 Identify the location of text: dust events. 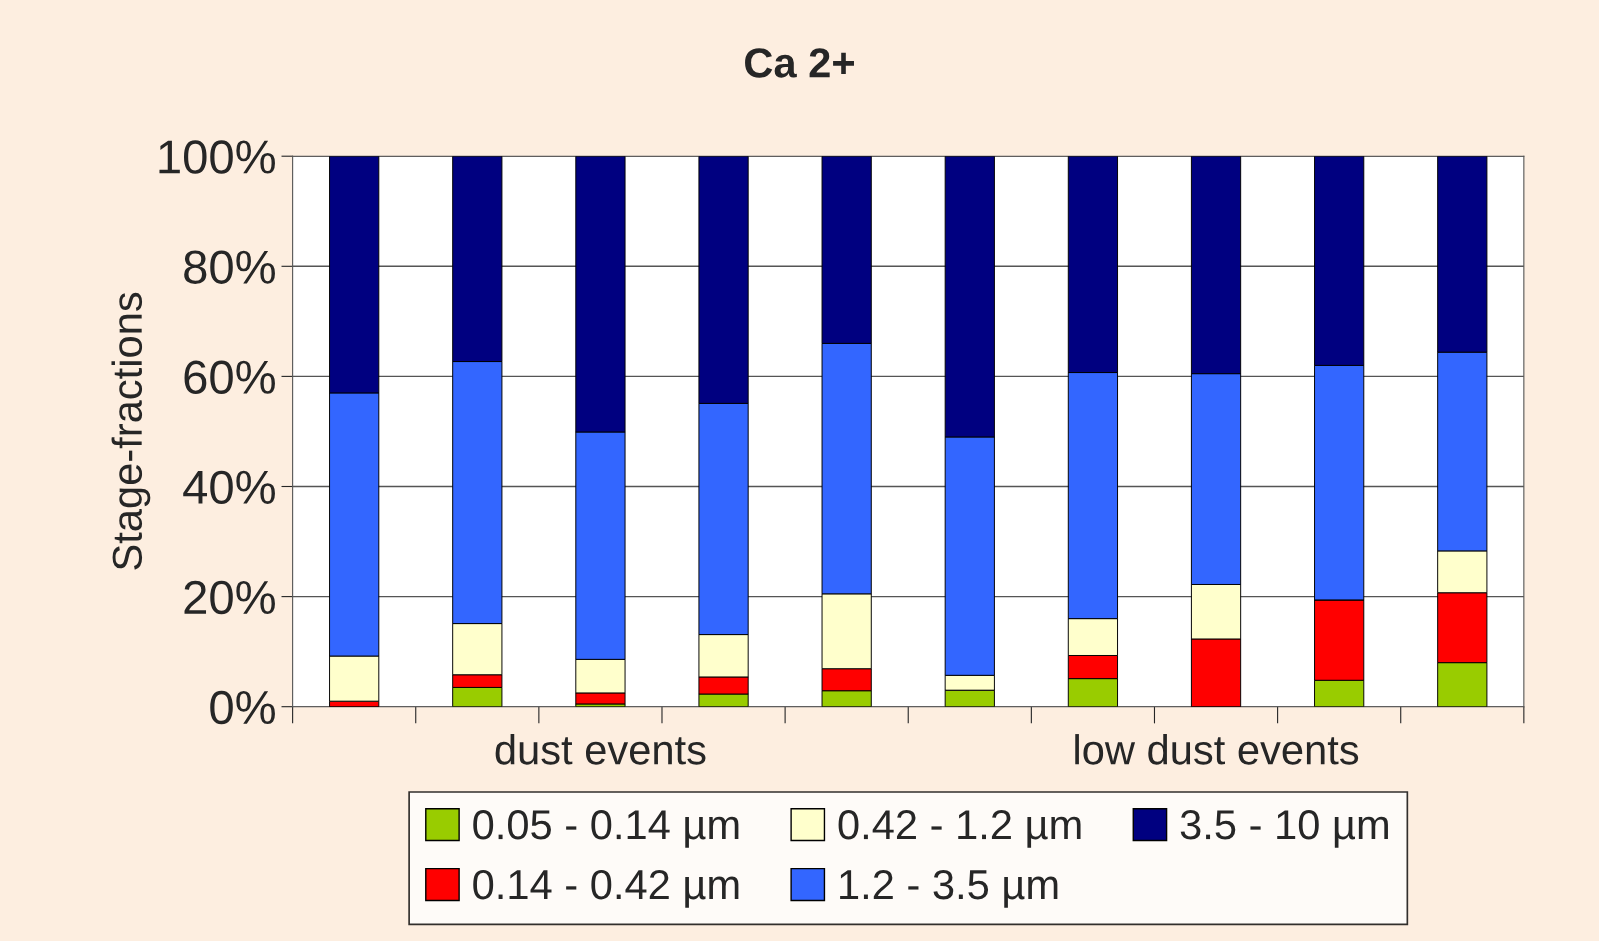
(600, 749).